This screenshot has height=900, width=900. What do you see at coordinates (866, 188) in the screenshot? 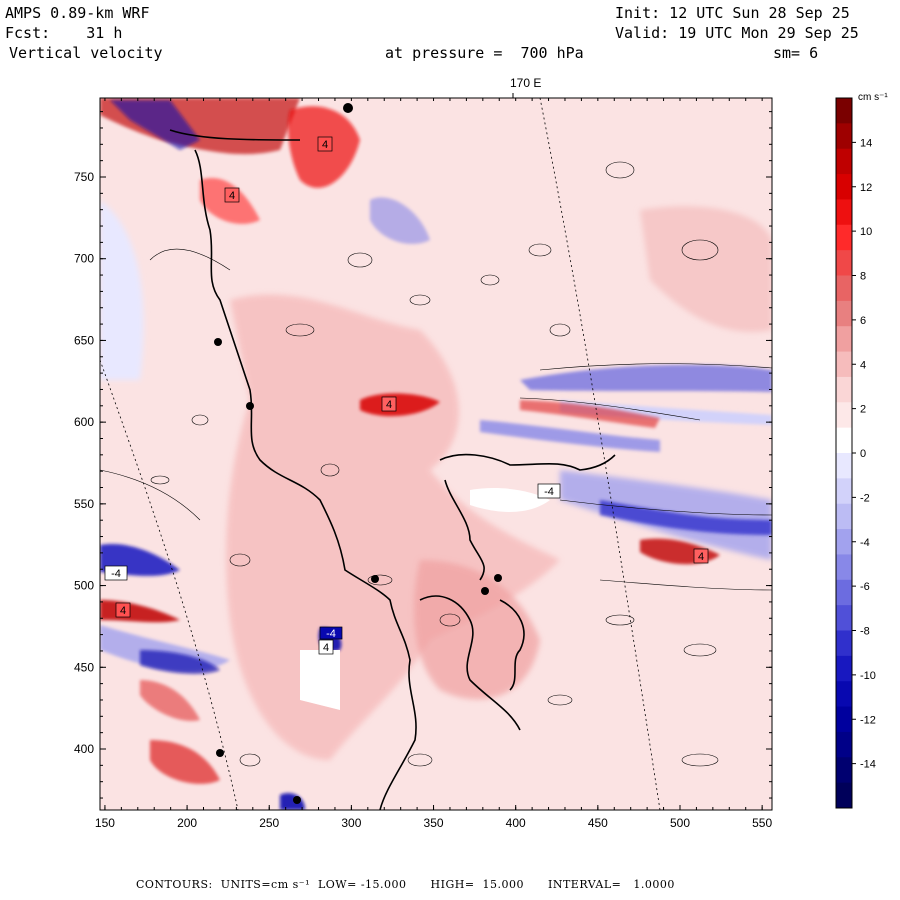
I see `colorbar-tick-label: 12` at bounding box center [866, 188].